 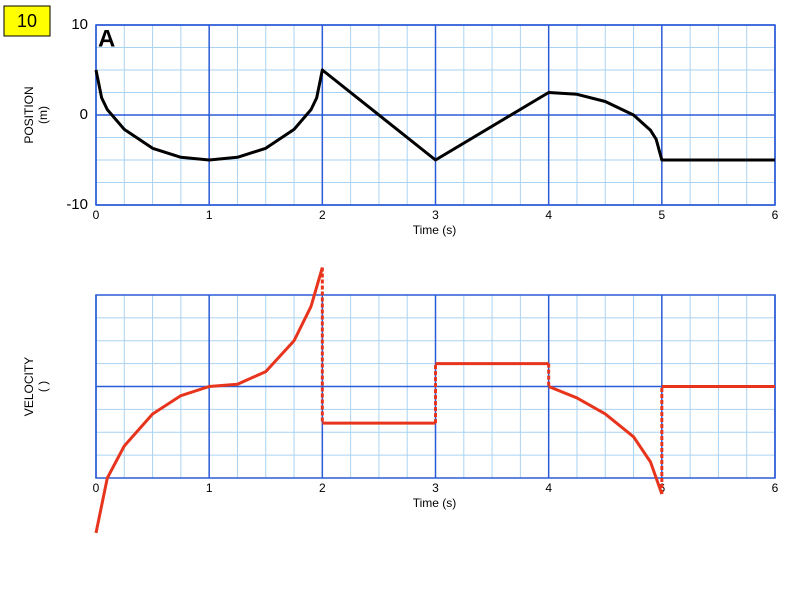 I want to click on panel-label: A, so click(x=106, y=38).